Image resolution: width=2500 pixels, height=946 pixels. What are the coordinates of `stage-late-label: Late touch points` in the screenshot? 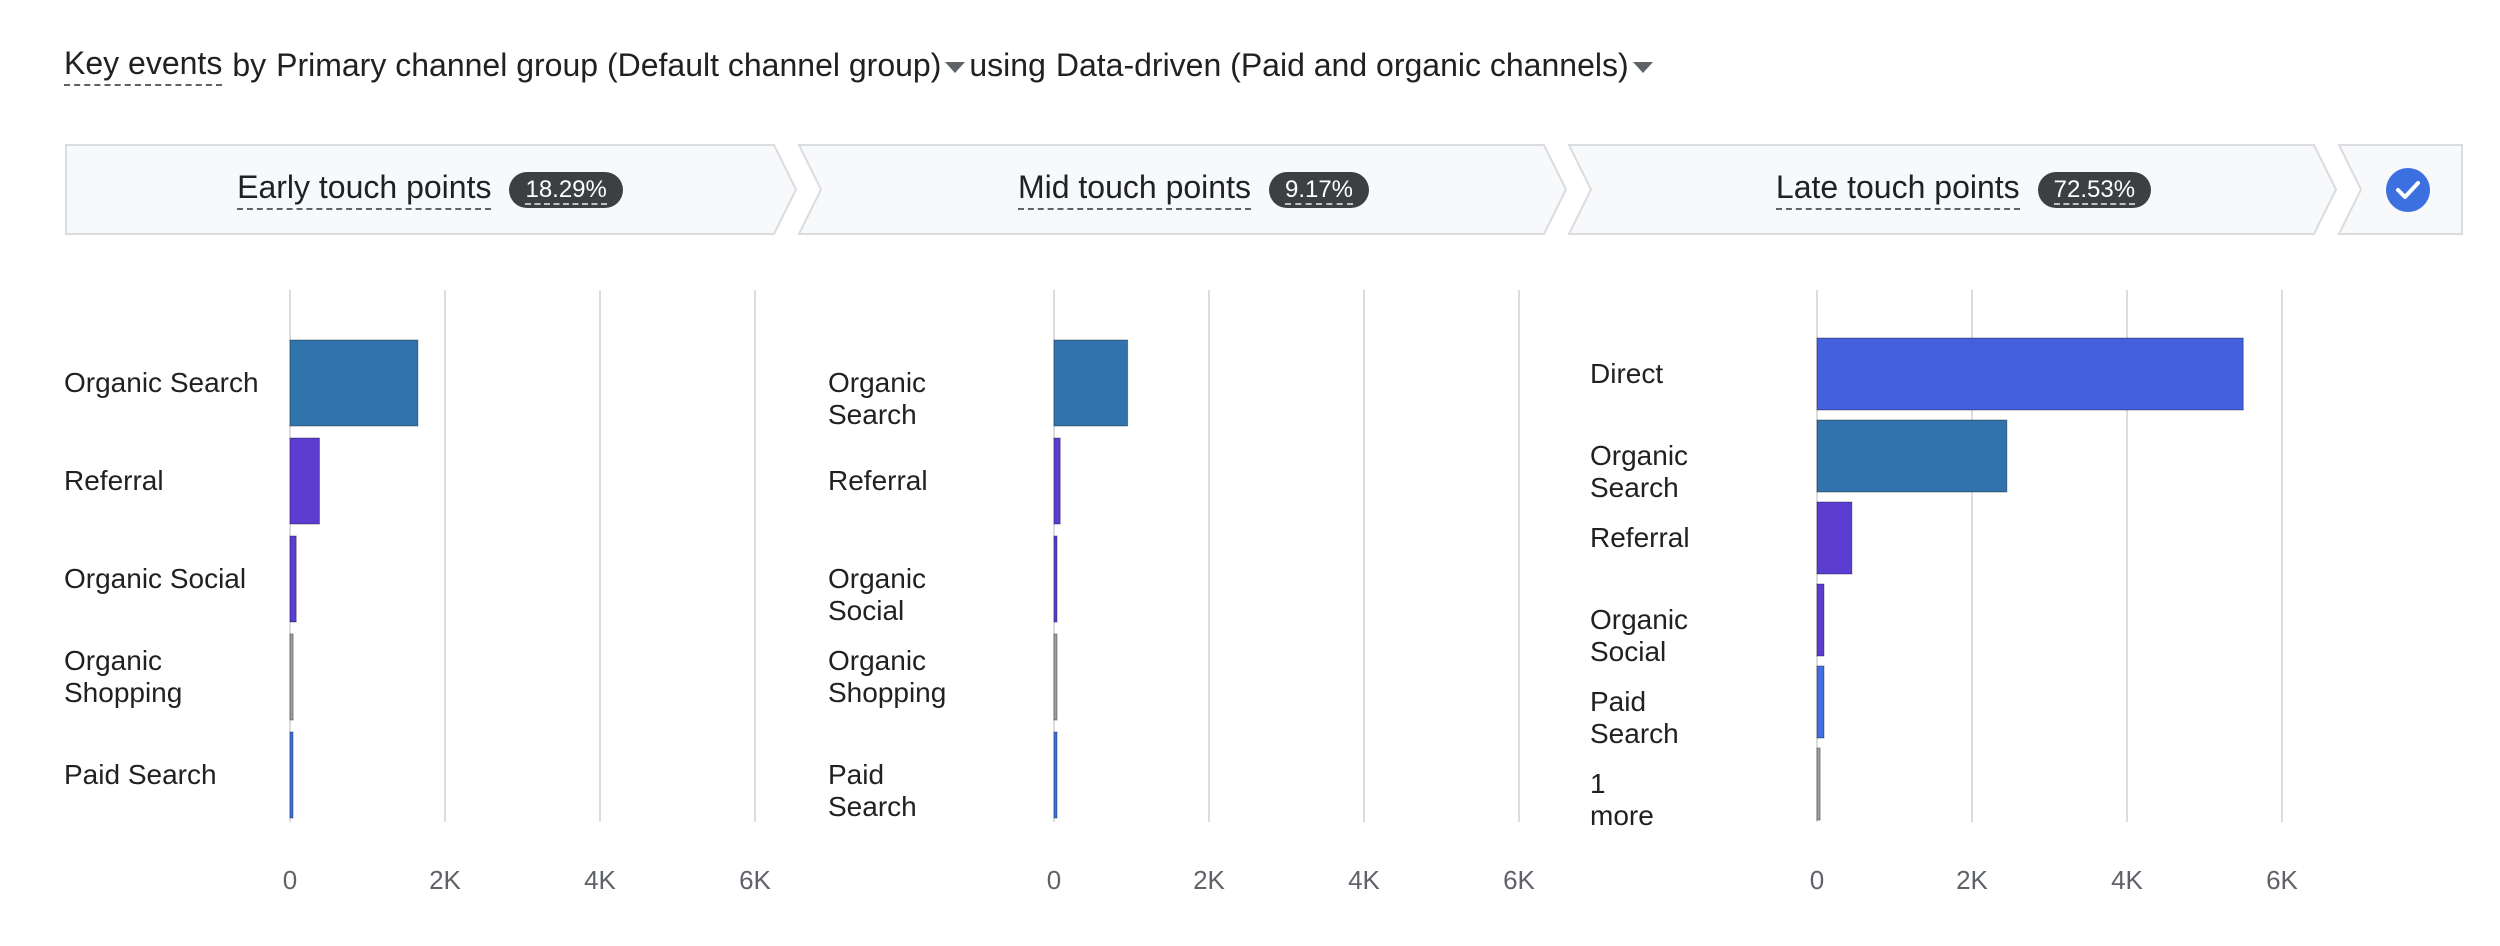 It's located at (1897, 189).